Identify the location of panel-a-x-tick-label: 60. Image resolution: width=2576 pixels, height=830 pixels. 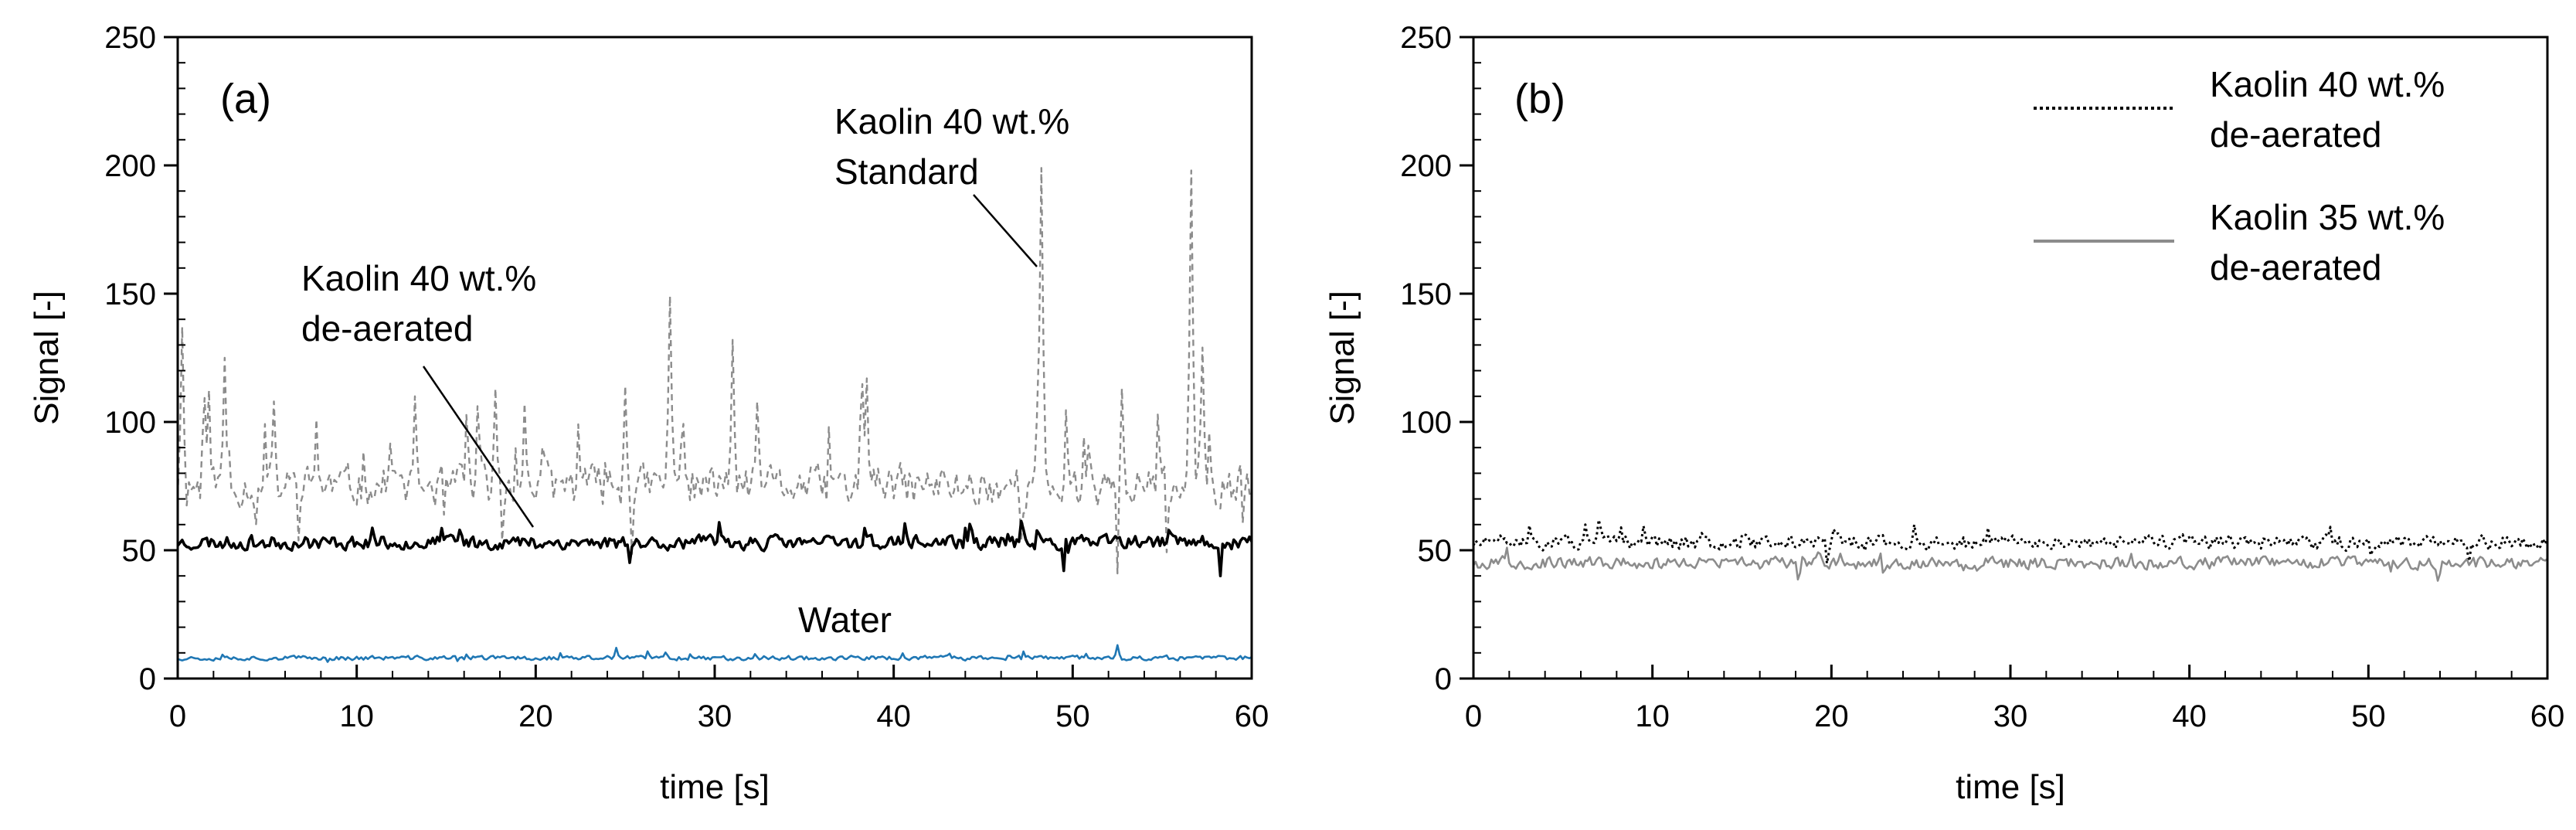
(1252, 716).